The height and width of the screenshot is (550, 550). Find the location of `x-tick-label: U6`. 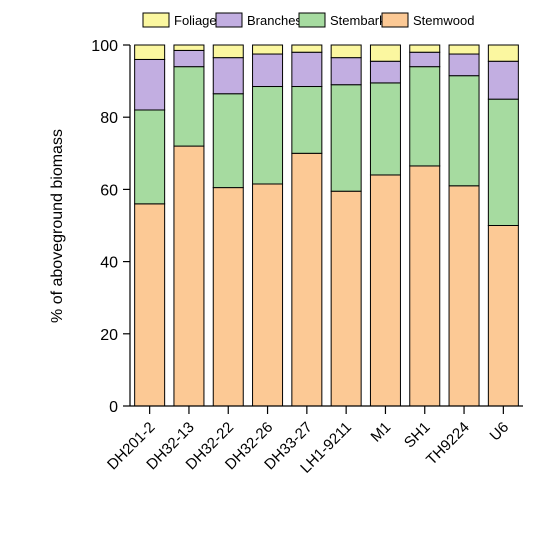

x-tick-label: U6 is located at coordinates (500, 432).